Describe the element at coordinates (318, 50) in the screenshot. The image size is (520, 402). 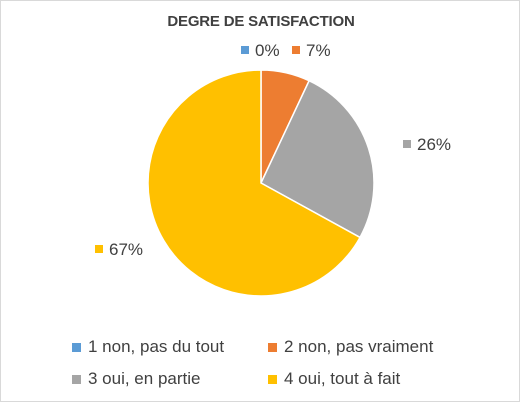
I see `data-label-2: 7%` at that location.